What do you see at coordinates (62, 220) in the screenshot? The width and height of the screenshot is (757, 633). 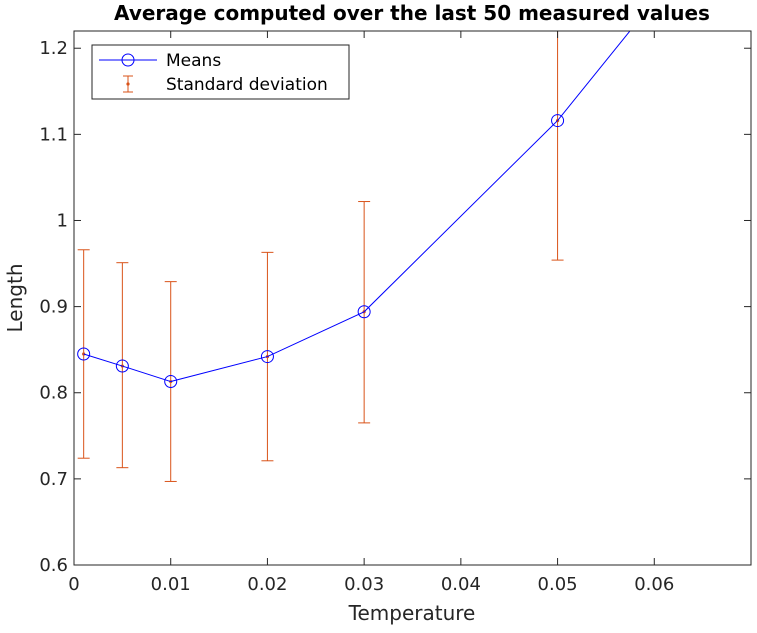 I see `y-tick-label: 1` at bounding box center [62, 220].